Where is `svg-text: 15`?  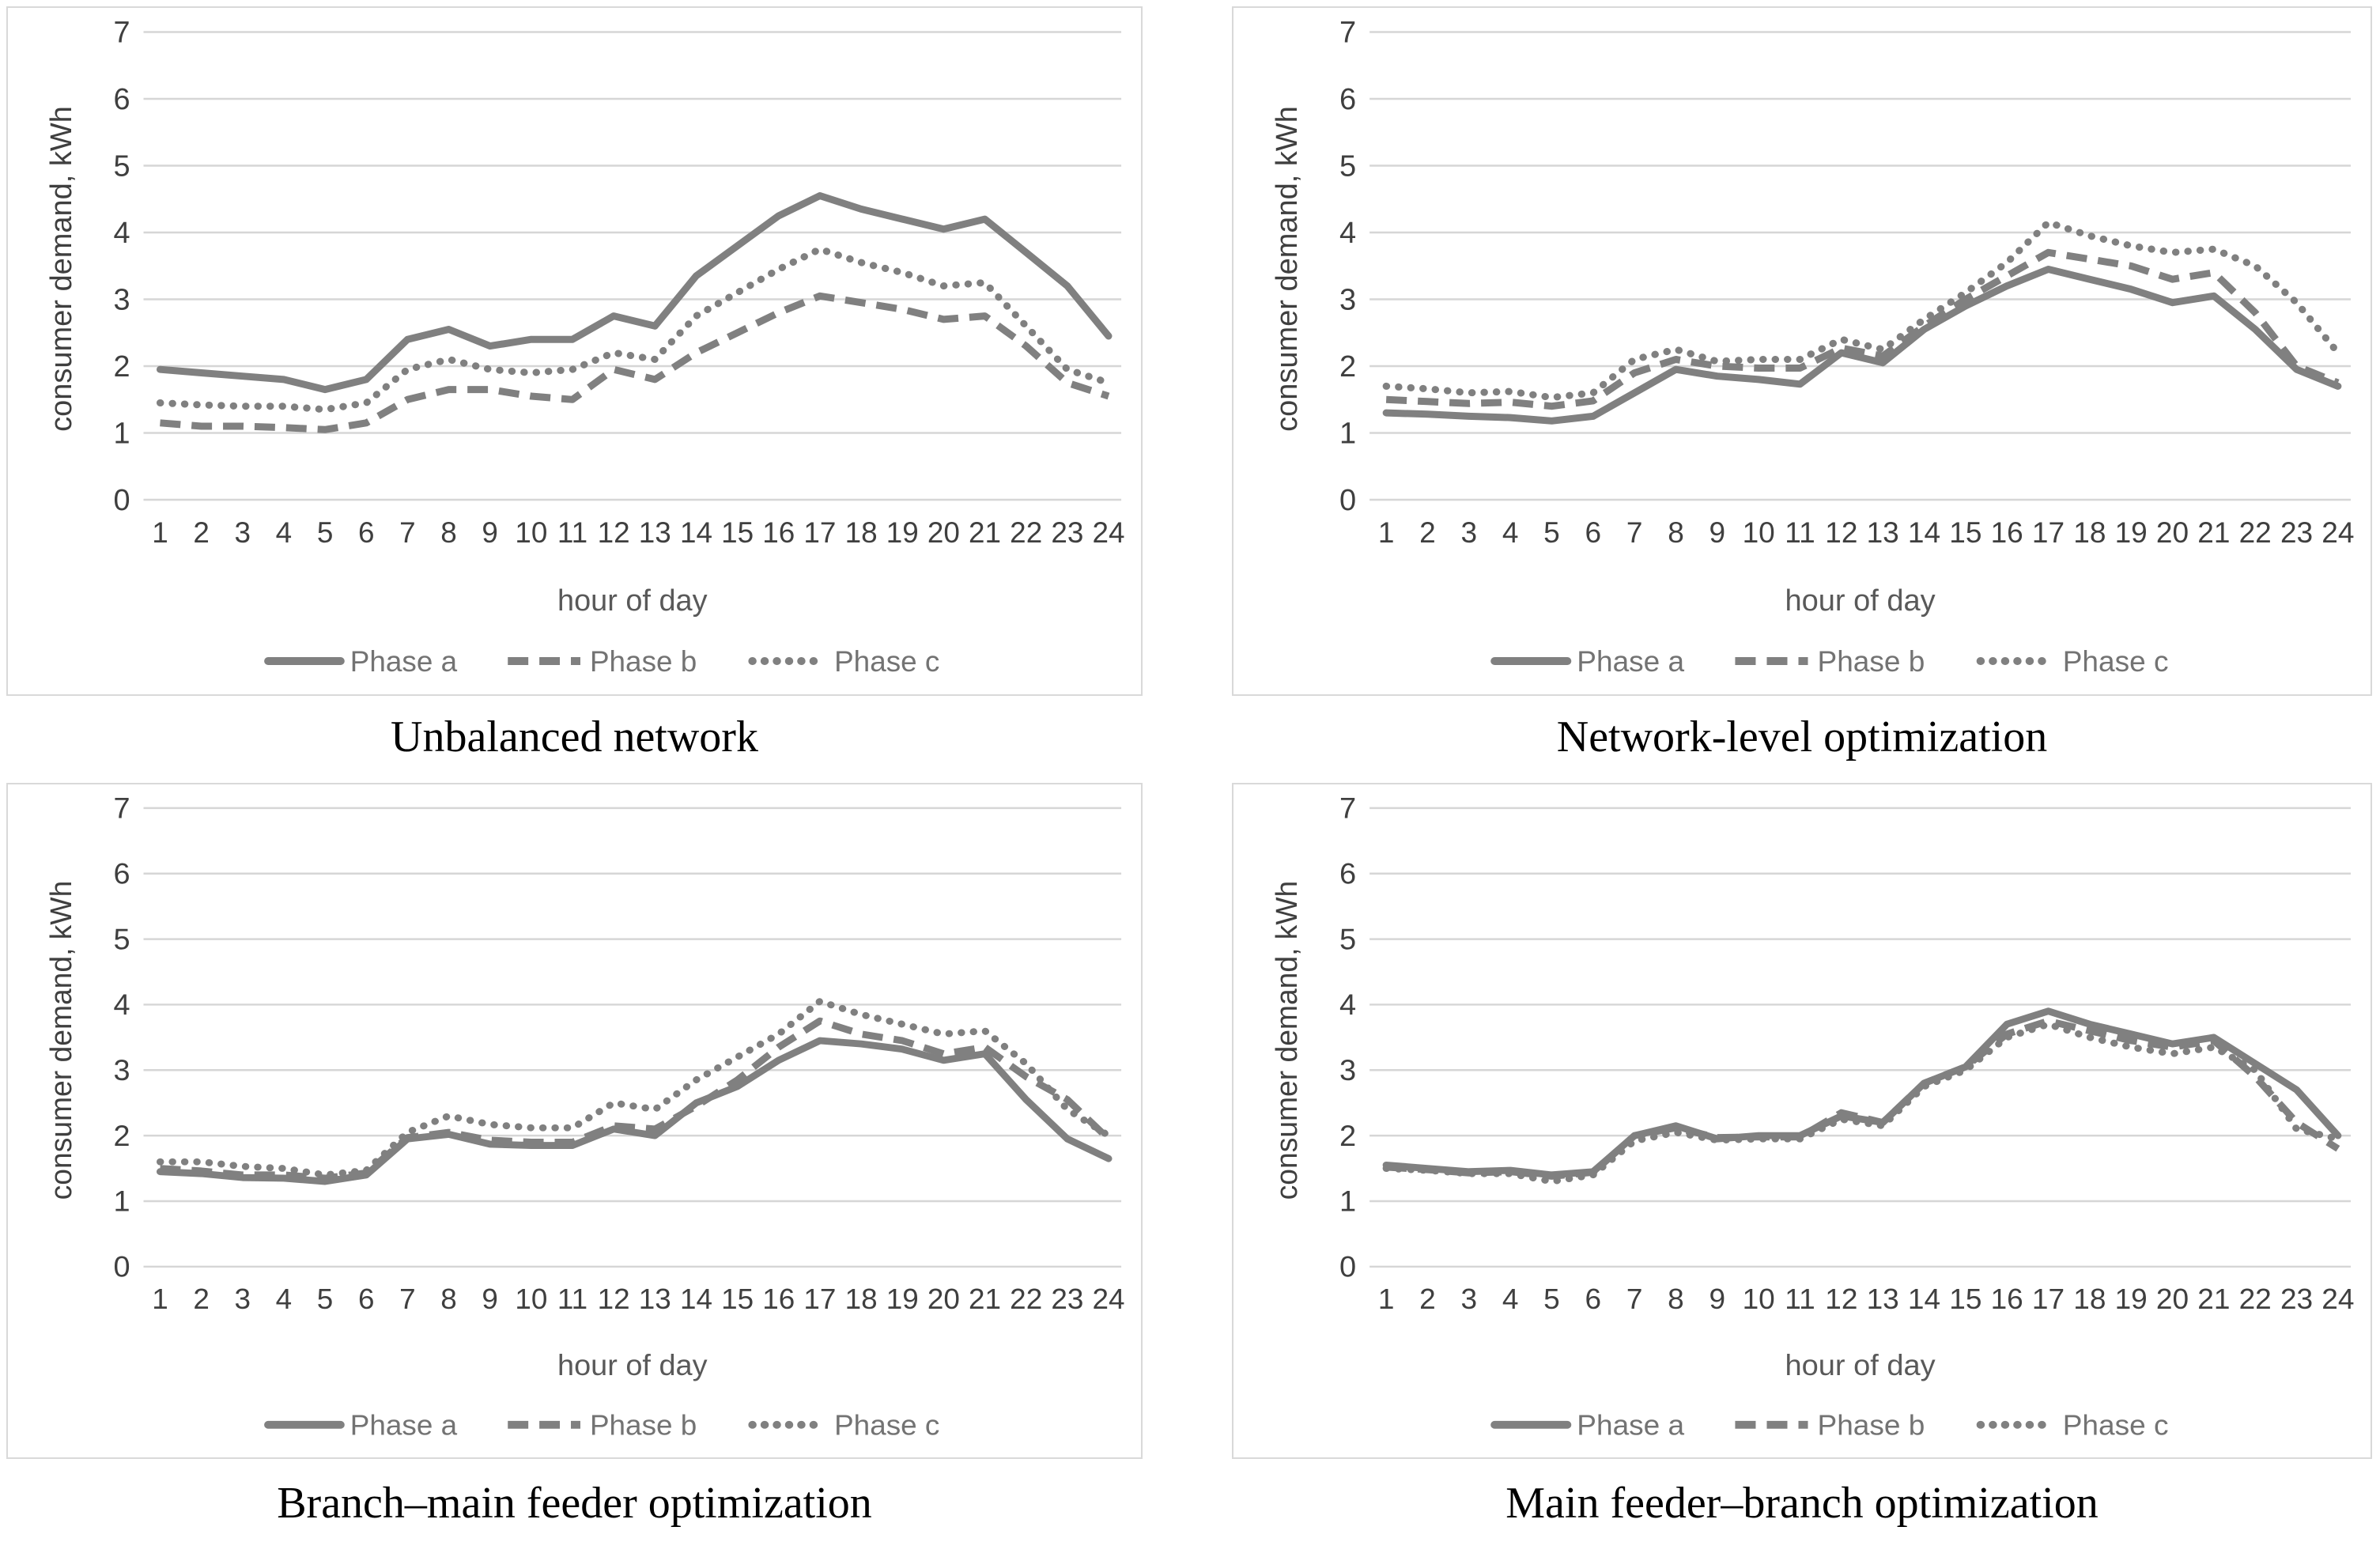
svg-text: 15 is located at coordinates (737, 533).